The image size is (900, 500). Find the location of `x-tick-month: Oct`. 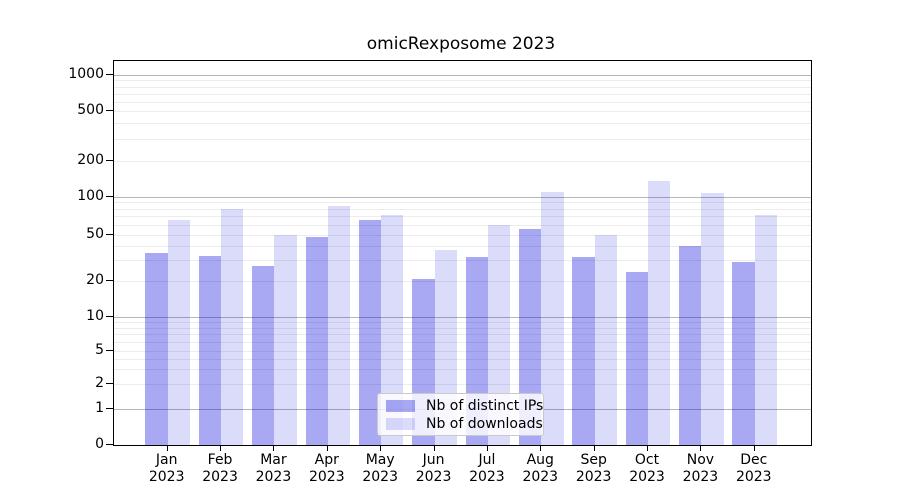

x-tick-month: Oct is located at coordinates (647, 460).